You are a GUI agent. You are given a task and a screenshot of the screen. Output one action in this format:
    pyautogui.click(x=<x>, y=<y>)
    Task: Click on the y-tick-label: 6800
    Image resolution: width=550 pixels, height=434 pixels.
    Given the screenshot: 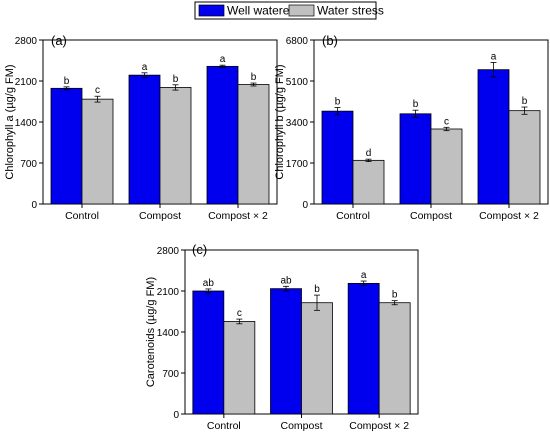 What is the action you would take?
    pyautogui.click(x=297, y=41)
    